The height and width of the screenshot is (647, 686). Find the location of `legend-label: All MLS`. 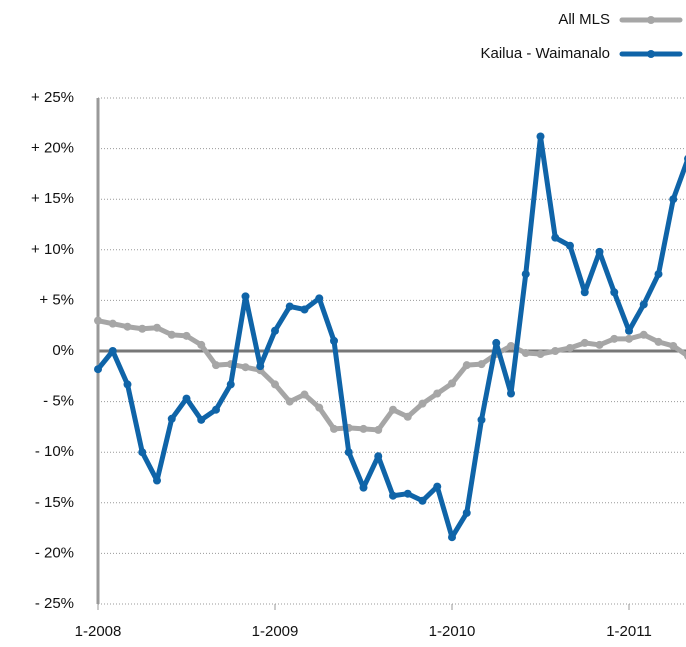

legend-label: All MLS is located at coordinates (584, 19).